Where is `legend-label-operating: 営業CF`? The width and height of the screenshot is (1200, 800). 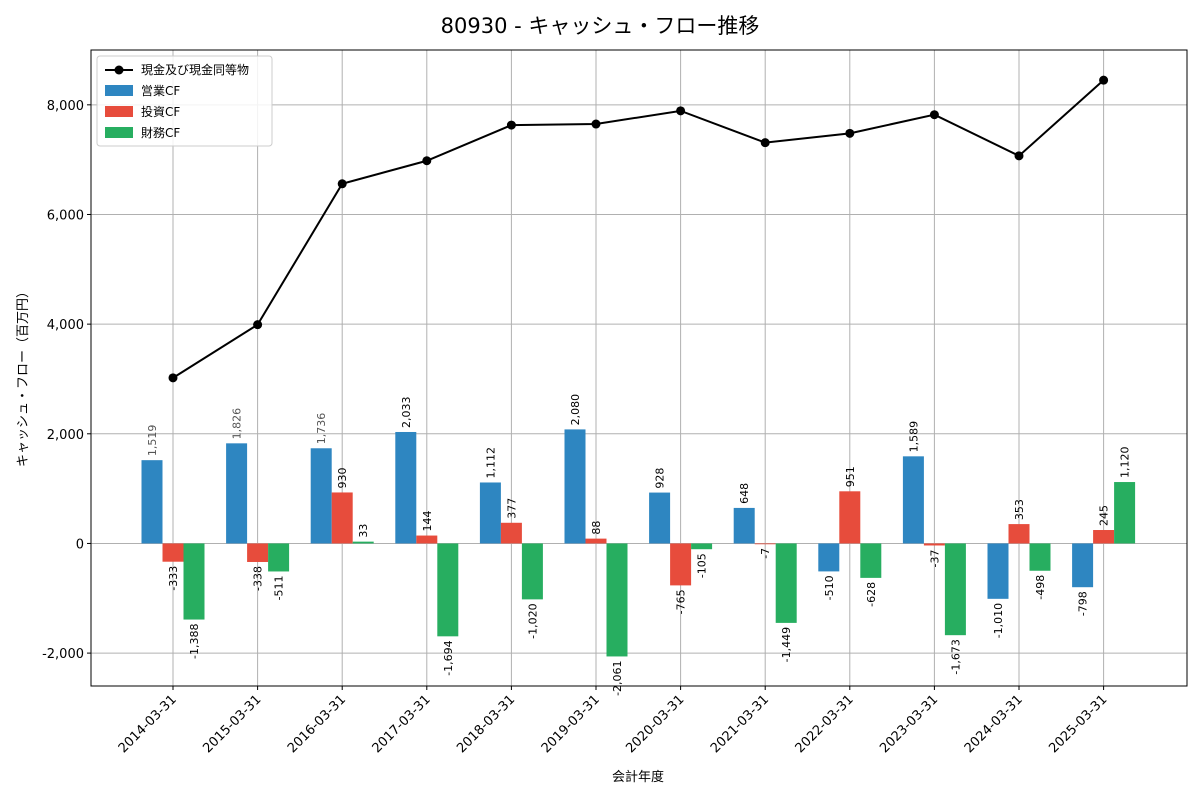 legend-label-operating: 営業CF is located at coordinates (160, 91).